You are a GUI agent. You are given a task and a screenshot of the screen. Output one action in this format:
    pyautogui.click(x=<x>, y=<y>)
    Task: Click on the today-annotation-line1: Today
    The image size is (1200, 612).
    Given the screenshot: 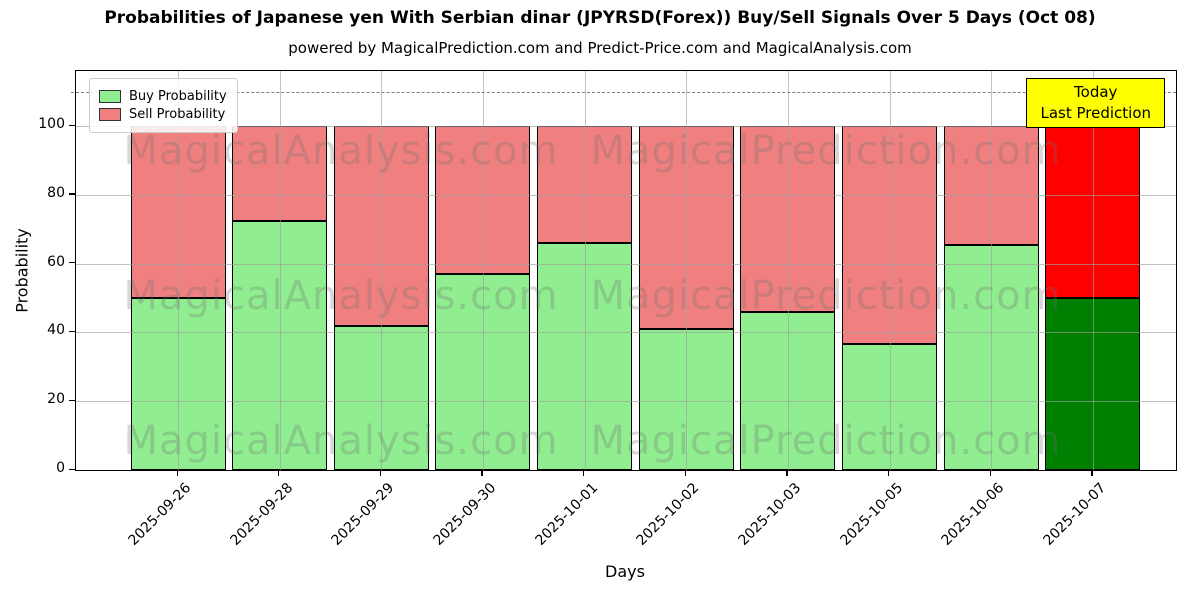 What is the action you would take?
    pyautogui.click(x=1096, y=92)
    